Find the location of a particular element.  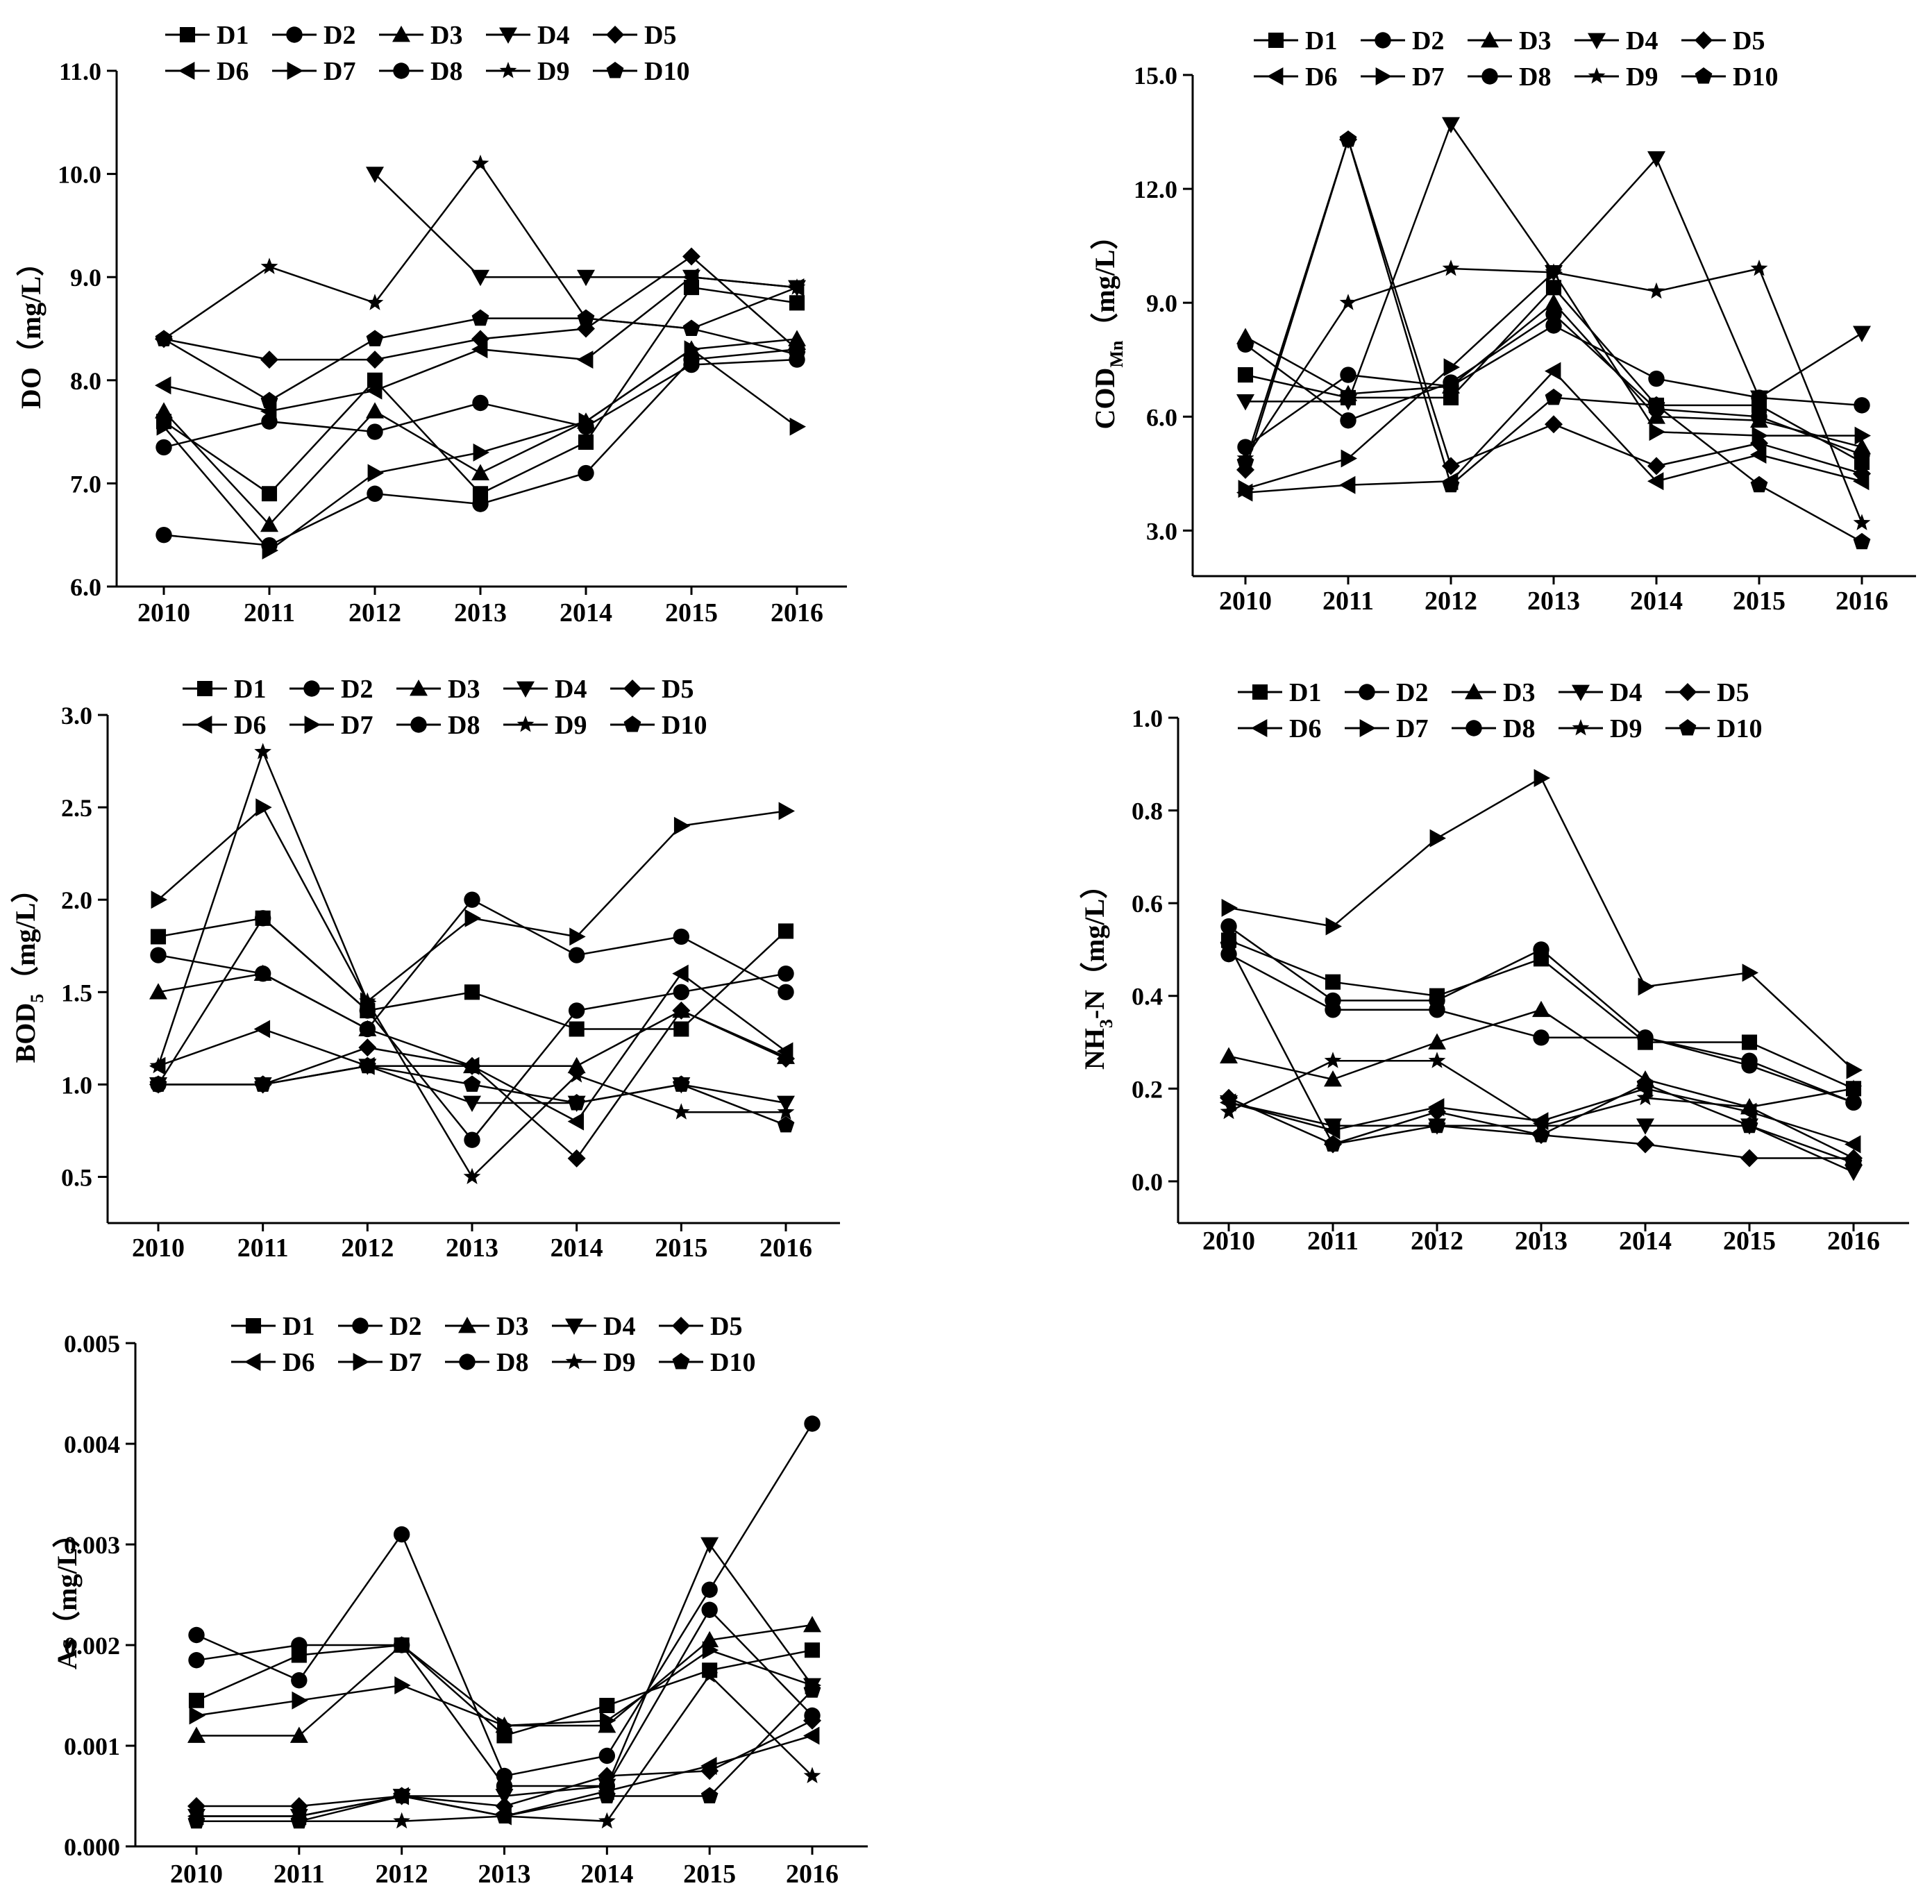

y-tick-label: 11.0 is located at coordinates (80, 71).